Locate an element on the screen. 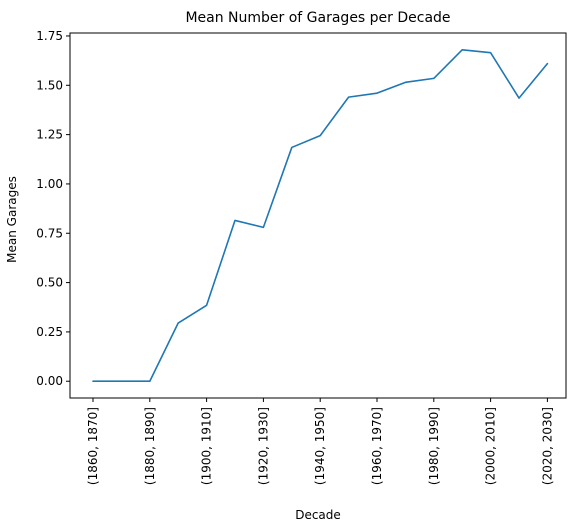  y-tick-label: 0.25 is located at coordinates (49, 332).